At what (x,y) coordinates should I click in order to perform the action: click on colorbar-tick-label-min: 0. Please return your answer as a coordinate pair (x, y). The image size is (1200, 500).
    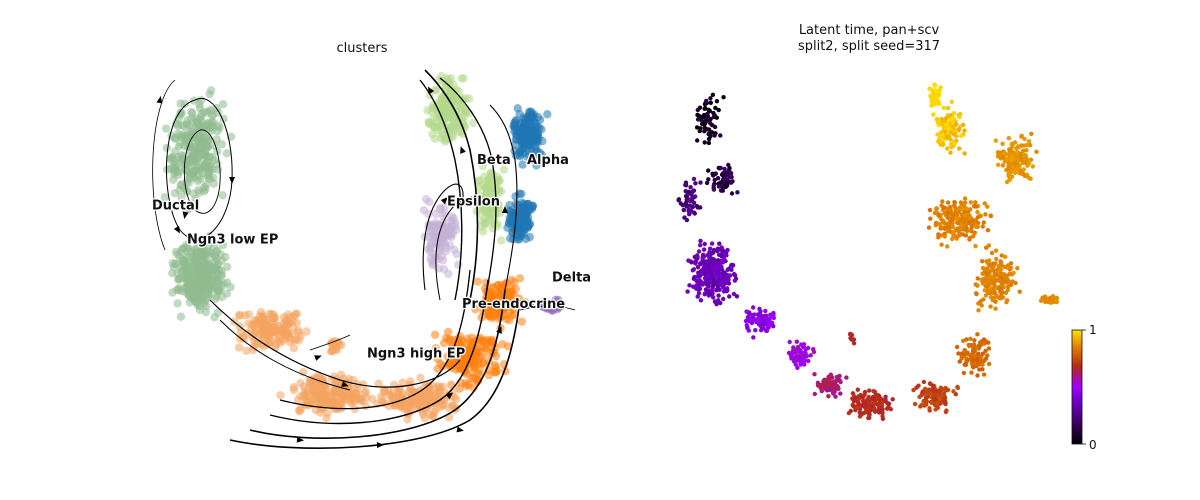
    Looking at the image, I should click on (1093, 445).